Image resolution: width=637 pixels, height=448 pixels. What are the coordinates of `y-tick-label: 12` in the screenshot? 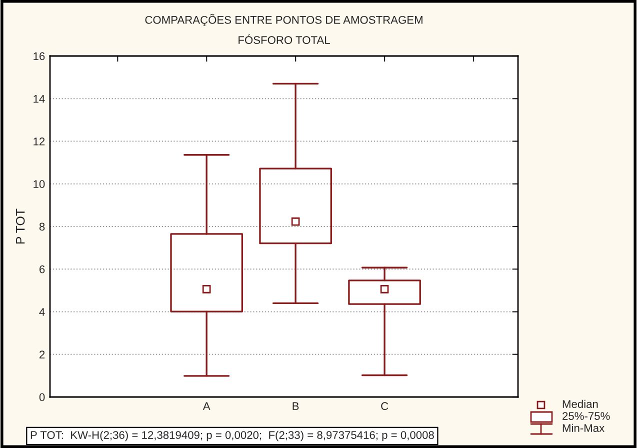 It's located at (39, 142).